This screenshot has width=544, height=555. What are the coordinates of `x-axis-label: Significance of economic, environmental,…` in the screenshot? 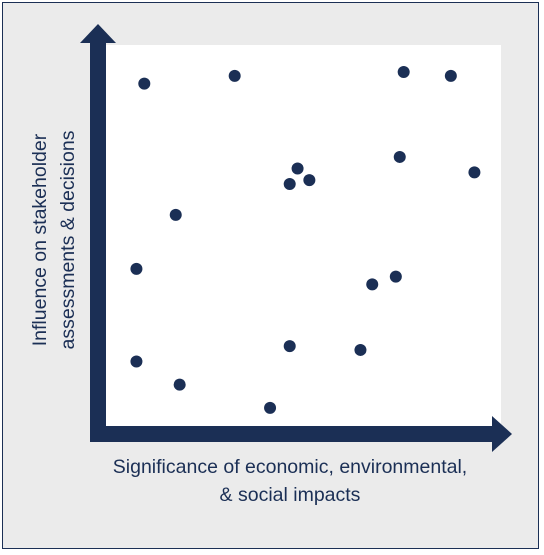 It's located at (290, 481).